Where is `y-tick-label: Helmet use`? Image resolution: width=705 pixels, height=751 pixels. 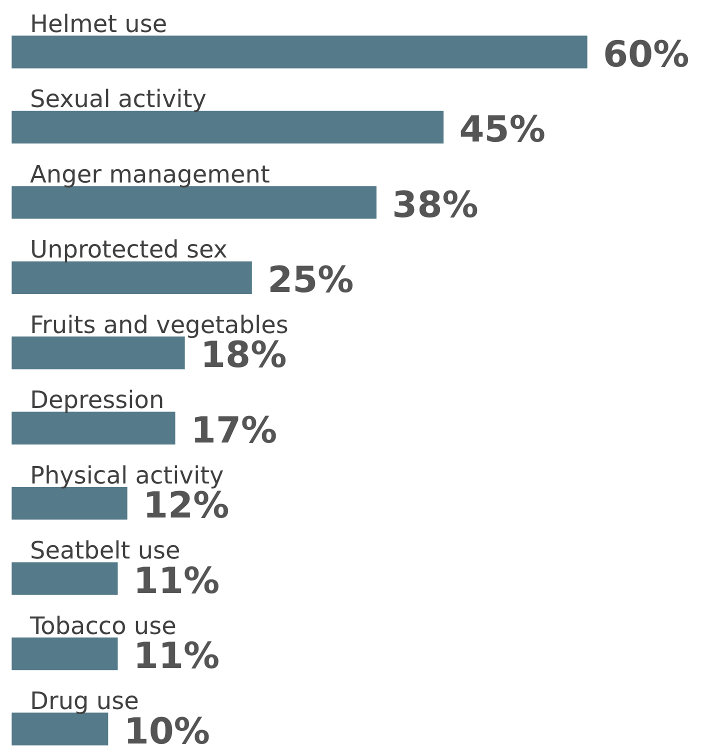 y-tick-label: Helmet use is located at coordinates (99, 24).